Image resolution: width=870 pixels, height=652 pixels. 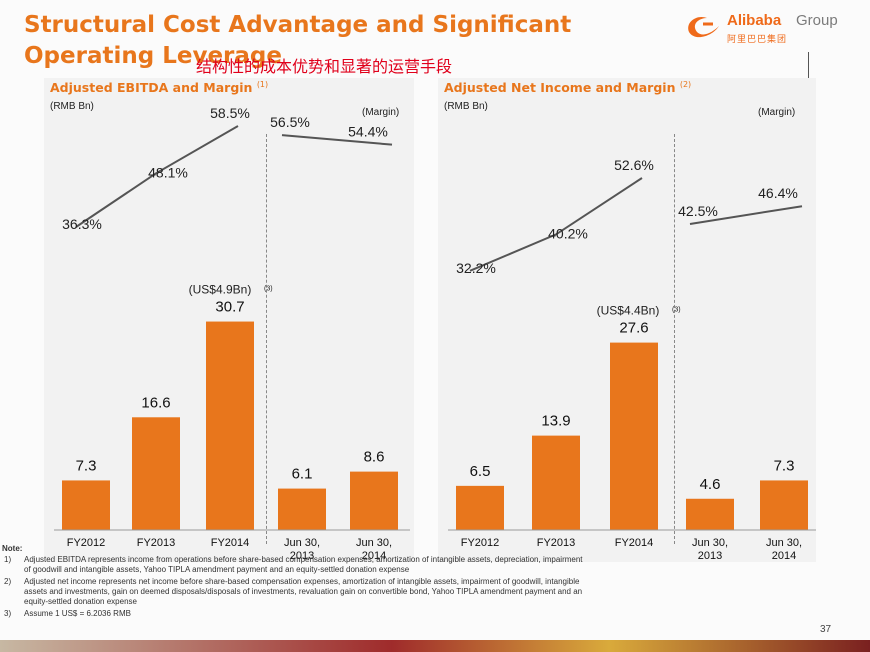 I want to click on margin-label: 42.5%, so click(x=698, y=211).